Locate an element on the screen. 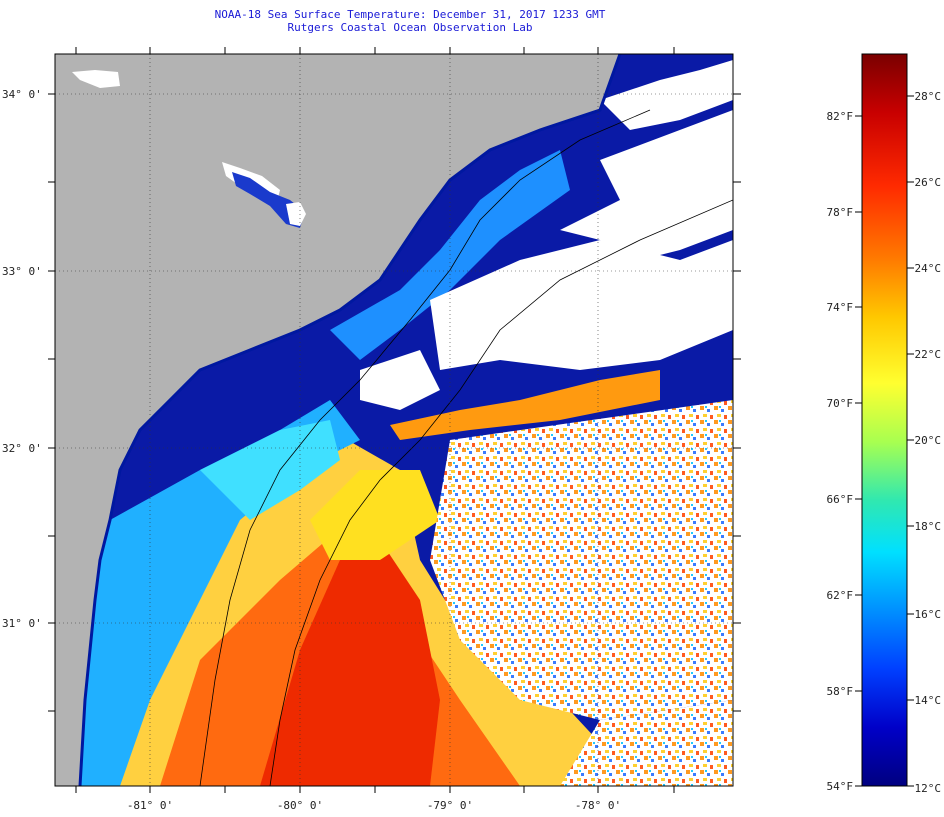 The image size is (944, 817). lon-label-81: -81° 0' is located at coordinates (150, 805).